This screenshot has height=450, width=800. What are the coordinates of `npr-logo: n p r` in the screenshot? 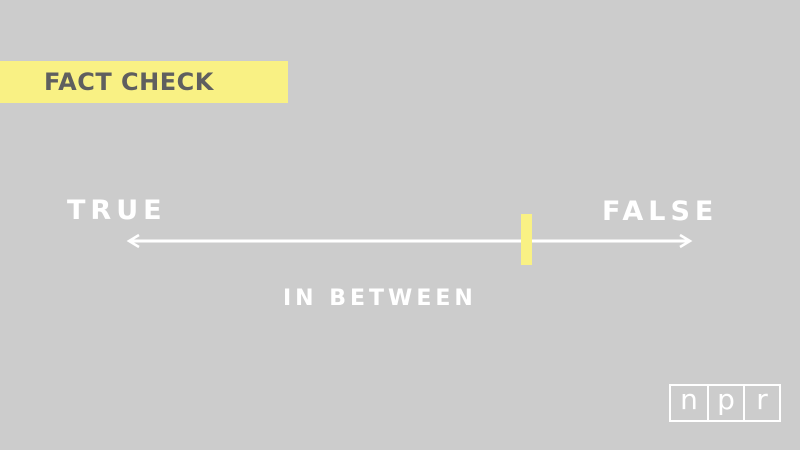 It's located at (725, 403).